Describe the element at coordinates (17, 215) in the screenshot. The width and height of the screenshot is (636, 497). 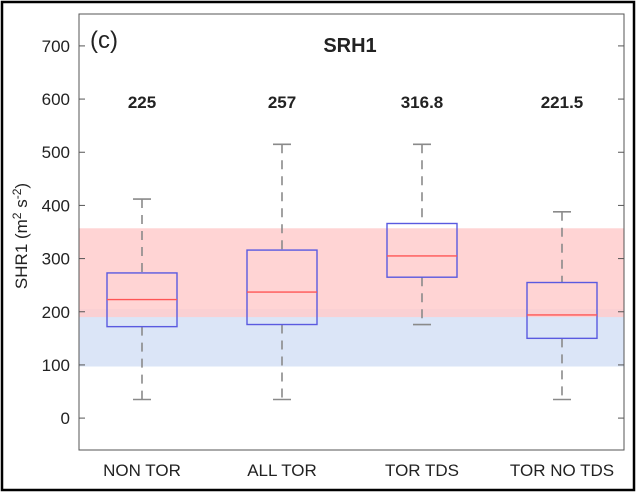
I see `y-axis-label-exp1: 2` at that location.